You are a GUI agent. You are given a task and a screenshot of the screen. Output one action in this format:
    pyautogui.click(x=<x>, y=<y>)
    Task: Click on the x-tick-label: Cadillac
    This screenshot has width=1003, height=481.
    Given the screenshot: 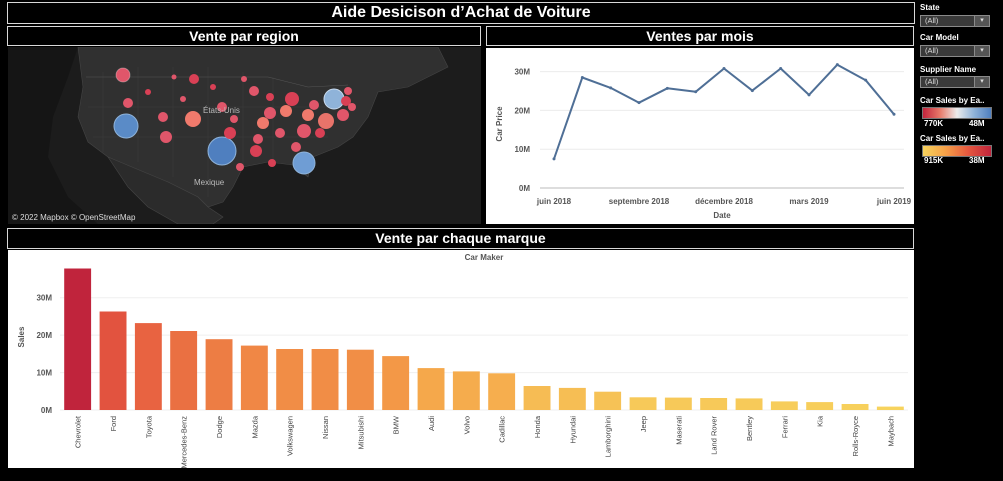 What is the action you would take?
    pyautogui.click(x=502, y=429)
    